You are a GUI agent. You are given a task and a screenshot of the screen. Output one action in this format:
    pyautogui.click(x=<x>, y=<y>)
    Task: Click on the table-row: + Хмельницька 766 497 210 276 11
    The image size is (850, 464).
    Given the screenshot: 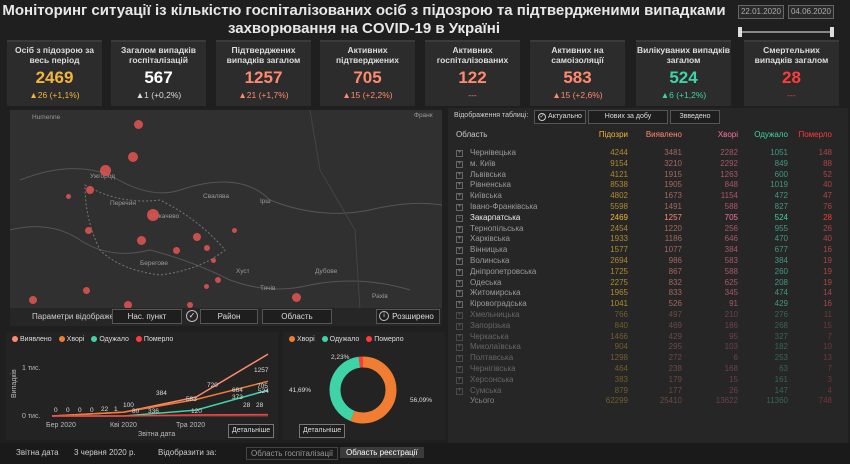 What is the action you would take?
    pyautogui.click(x=648, y=315)
    